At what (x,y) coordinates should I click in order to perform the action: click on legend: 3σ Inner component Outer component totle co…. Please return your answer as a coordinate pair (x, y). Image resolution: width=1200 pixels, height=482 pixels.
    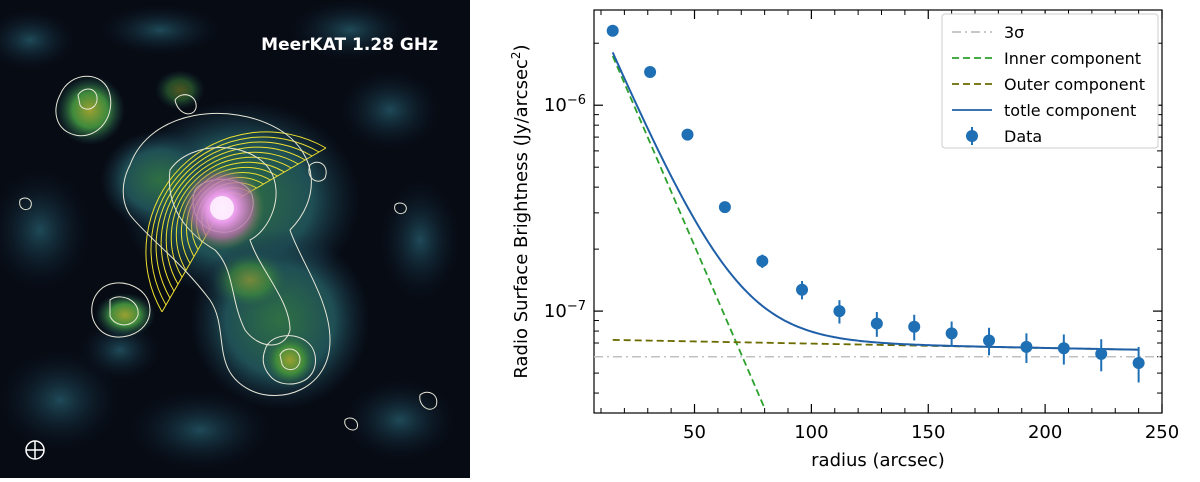
    Looking at the image, I should click on (1050, 81).